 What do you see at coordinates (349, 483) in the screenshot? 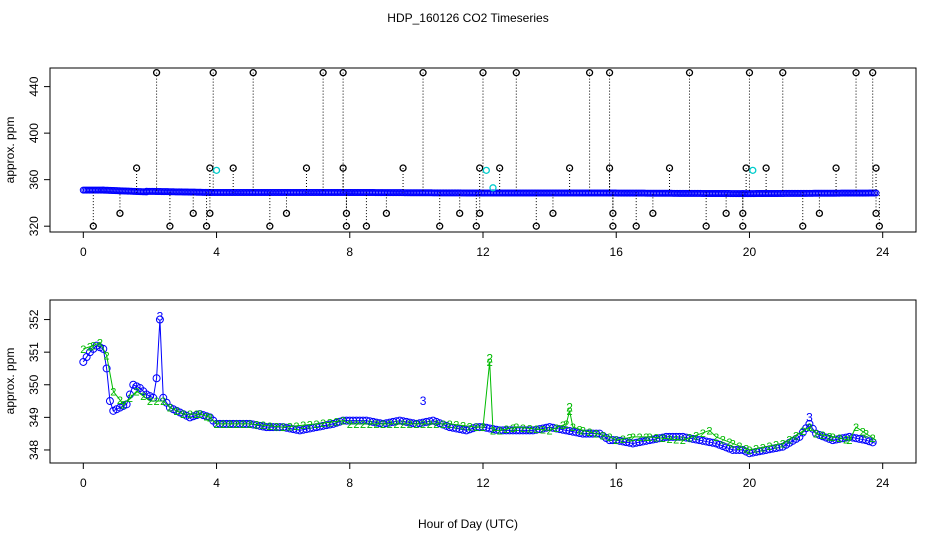
I see `x-tick-label: 8` at bounding box center [349, 483].